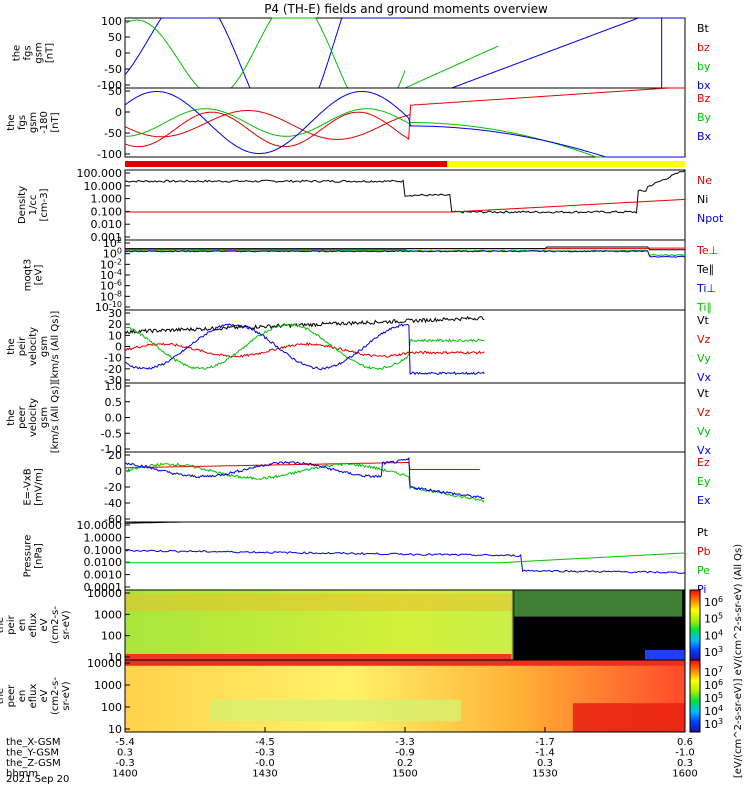 This screenshot has width=750, height=800. I want to click on y-tick-label: 10⁻², so click(111, 264).